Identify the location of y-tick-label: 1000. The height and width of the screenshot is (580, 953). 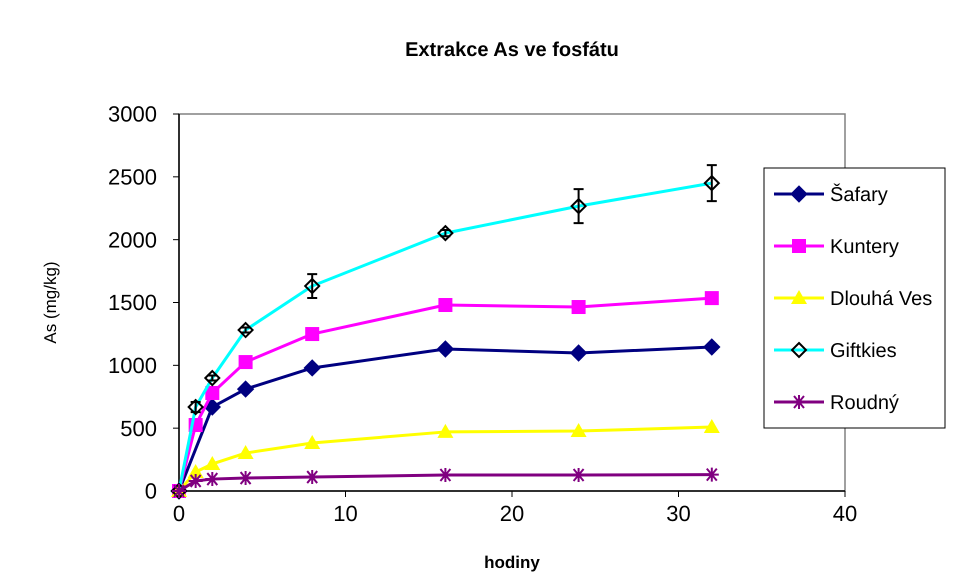
(132, 365).